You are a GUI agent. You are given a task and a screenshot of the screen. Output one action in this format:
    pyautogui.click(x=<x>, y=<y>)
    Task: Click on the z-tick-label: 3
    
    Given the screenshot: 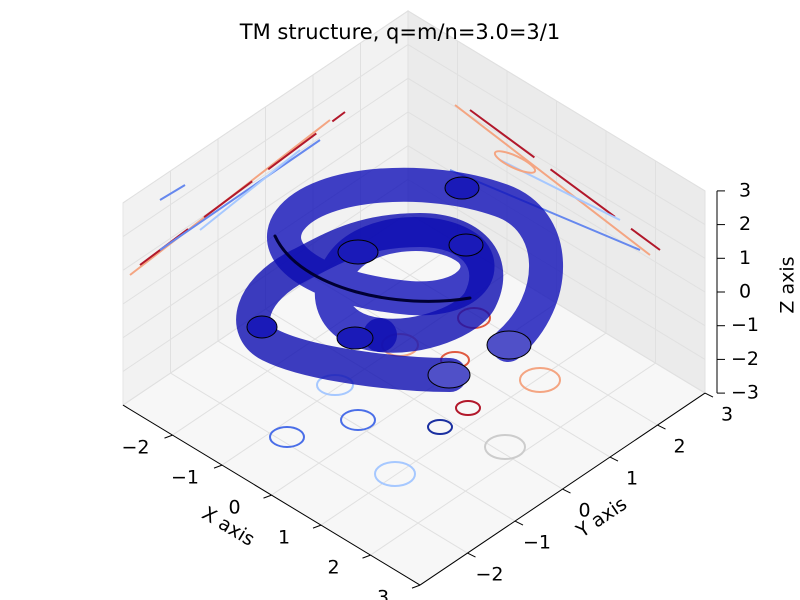 What is the action you would take?
    pyautogui.click(x=745, y=190)
    